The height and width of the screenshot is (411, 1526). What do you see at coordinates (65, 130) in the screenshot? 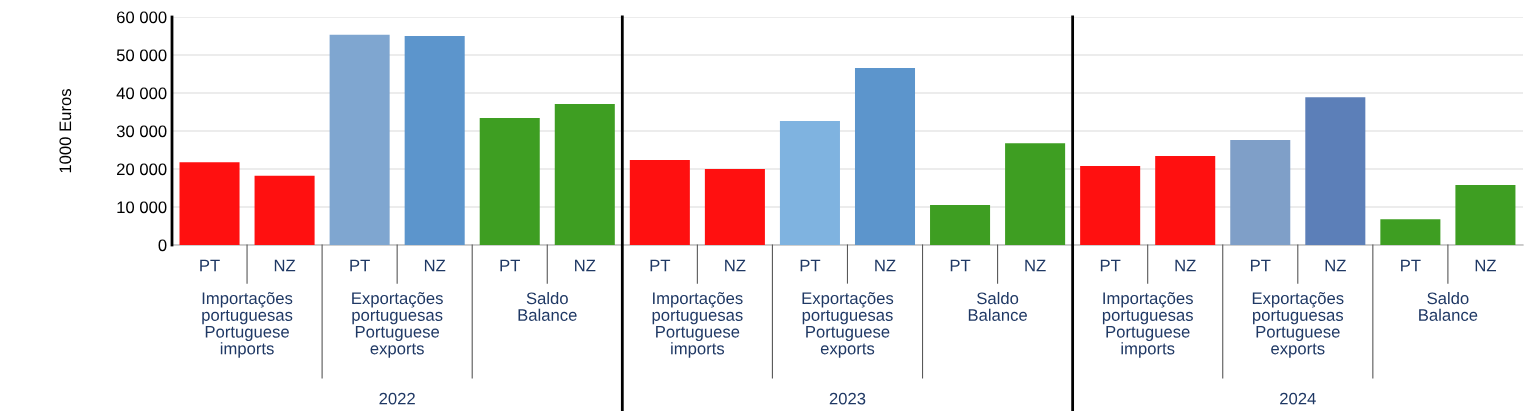
I see `y-axis-title: 1000 Euros` at bounding box center [65, 130].